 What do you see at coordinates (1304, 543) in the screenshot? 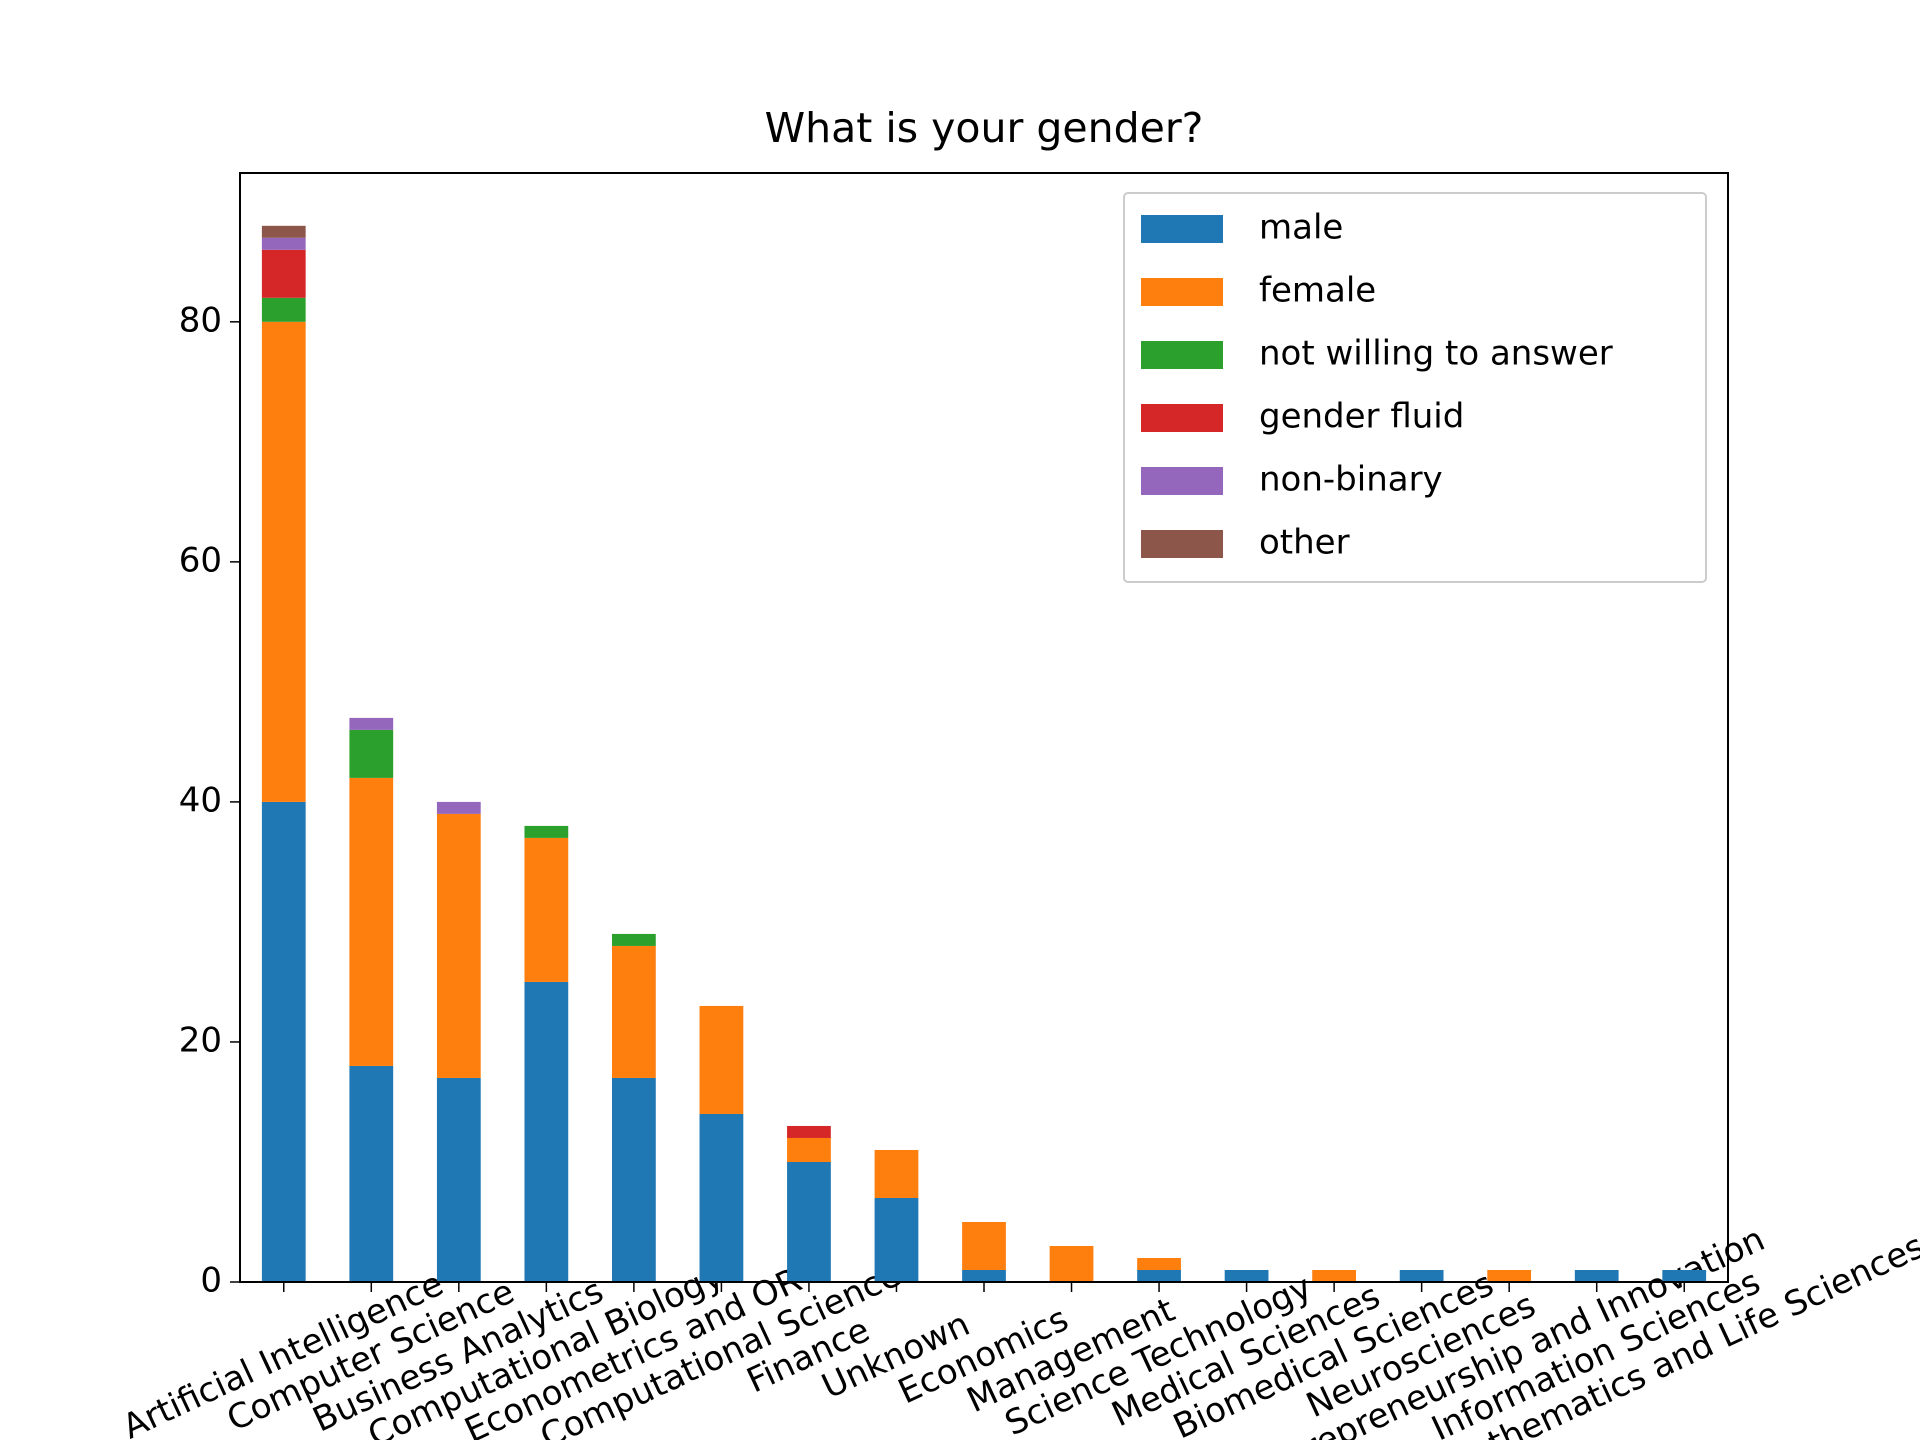
I see `legend-label: other` at bounding box center [1304, 543].